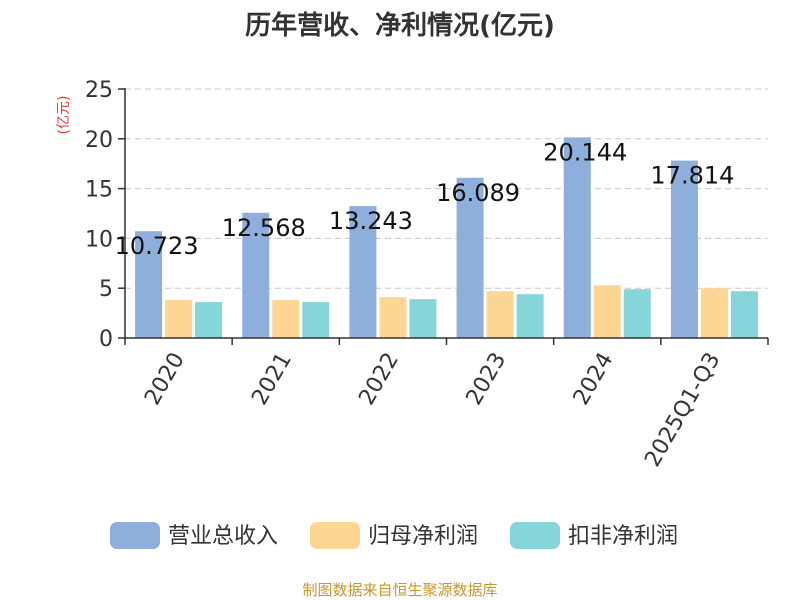 The height and width of the screenshot is (600, 800). Describe the element at coordinates (264, 228) in the screenshot. I see `data-label: 12.568` at that location.